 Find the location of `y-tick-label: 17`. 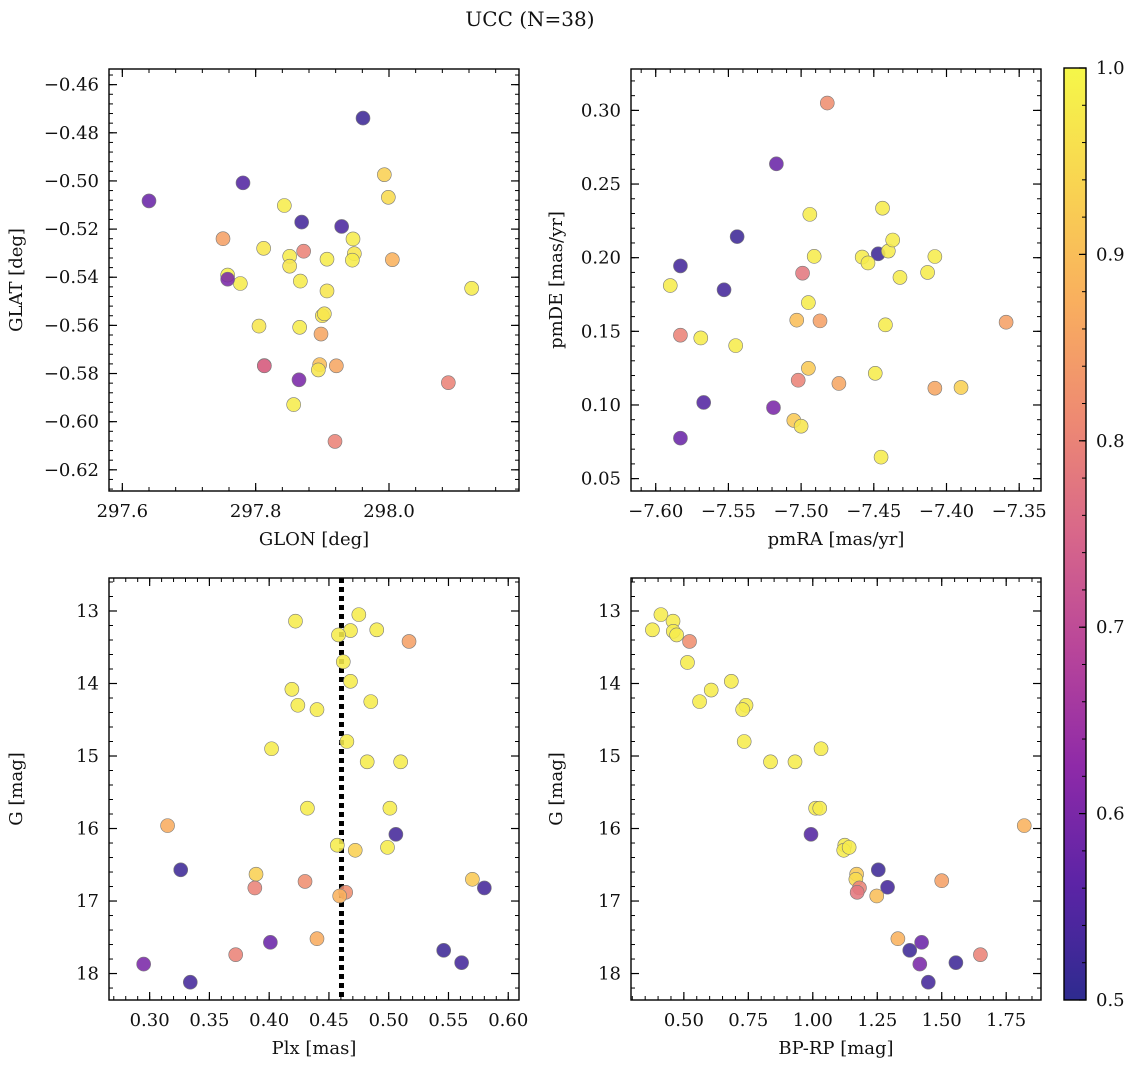

y-tick-label: 17 is located at coordinates (609, 901).